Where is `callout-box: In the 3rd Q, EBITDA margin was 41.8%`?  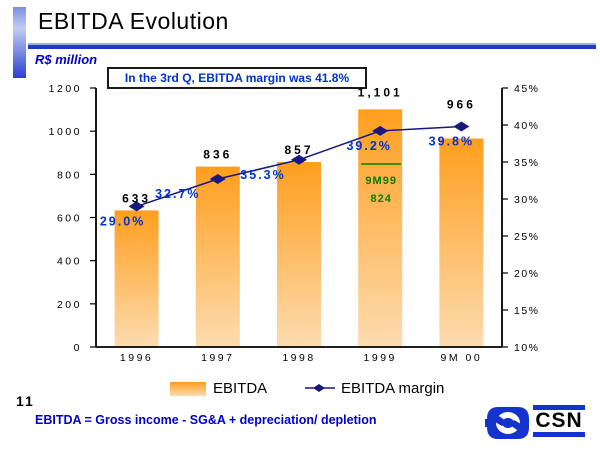
callout-box: In the 3rd Q, EBITDA margin was 41.8% is located at coordinates (237, 78).